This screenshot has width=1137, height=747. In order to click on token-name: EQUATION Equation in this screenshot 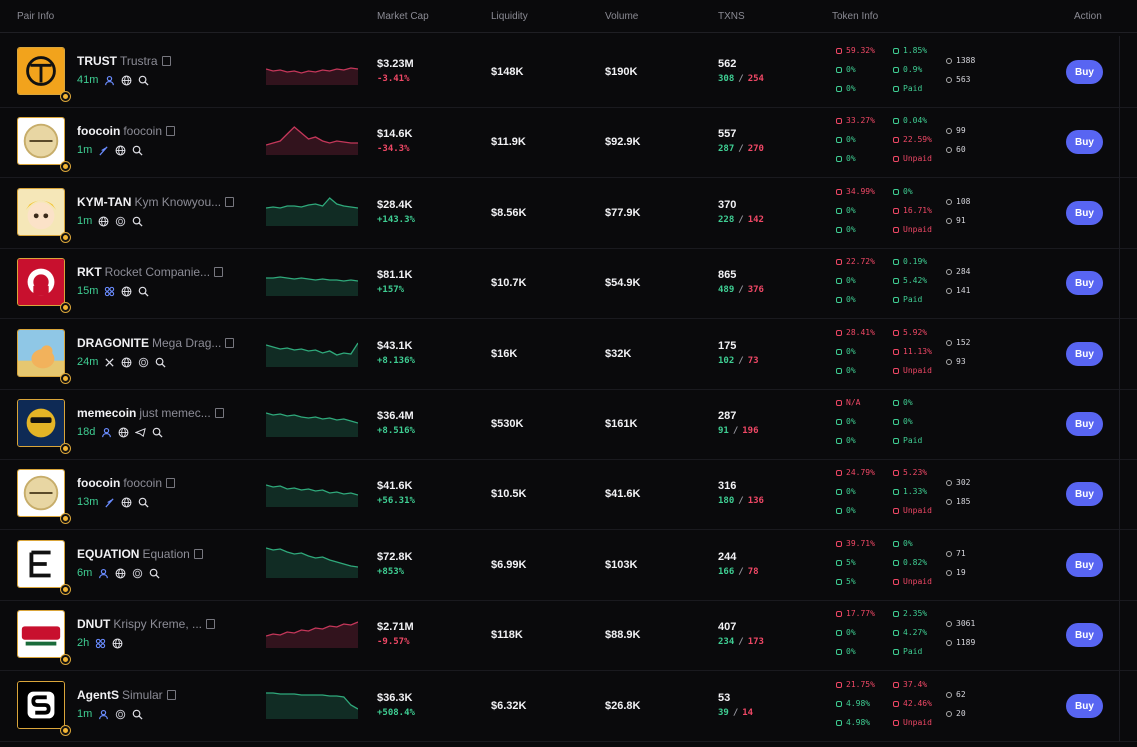, I will do `click(140, 554)`.